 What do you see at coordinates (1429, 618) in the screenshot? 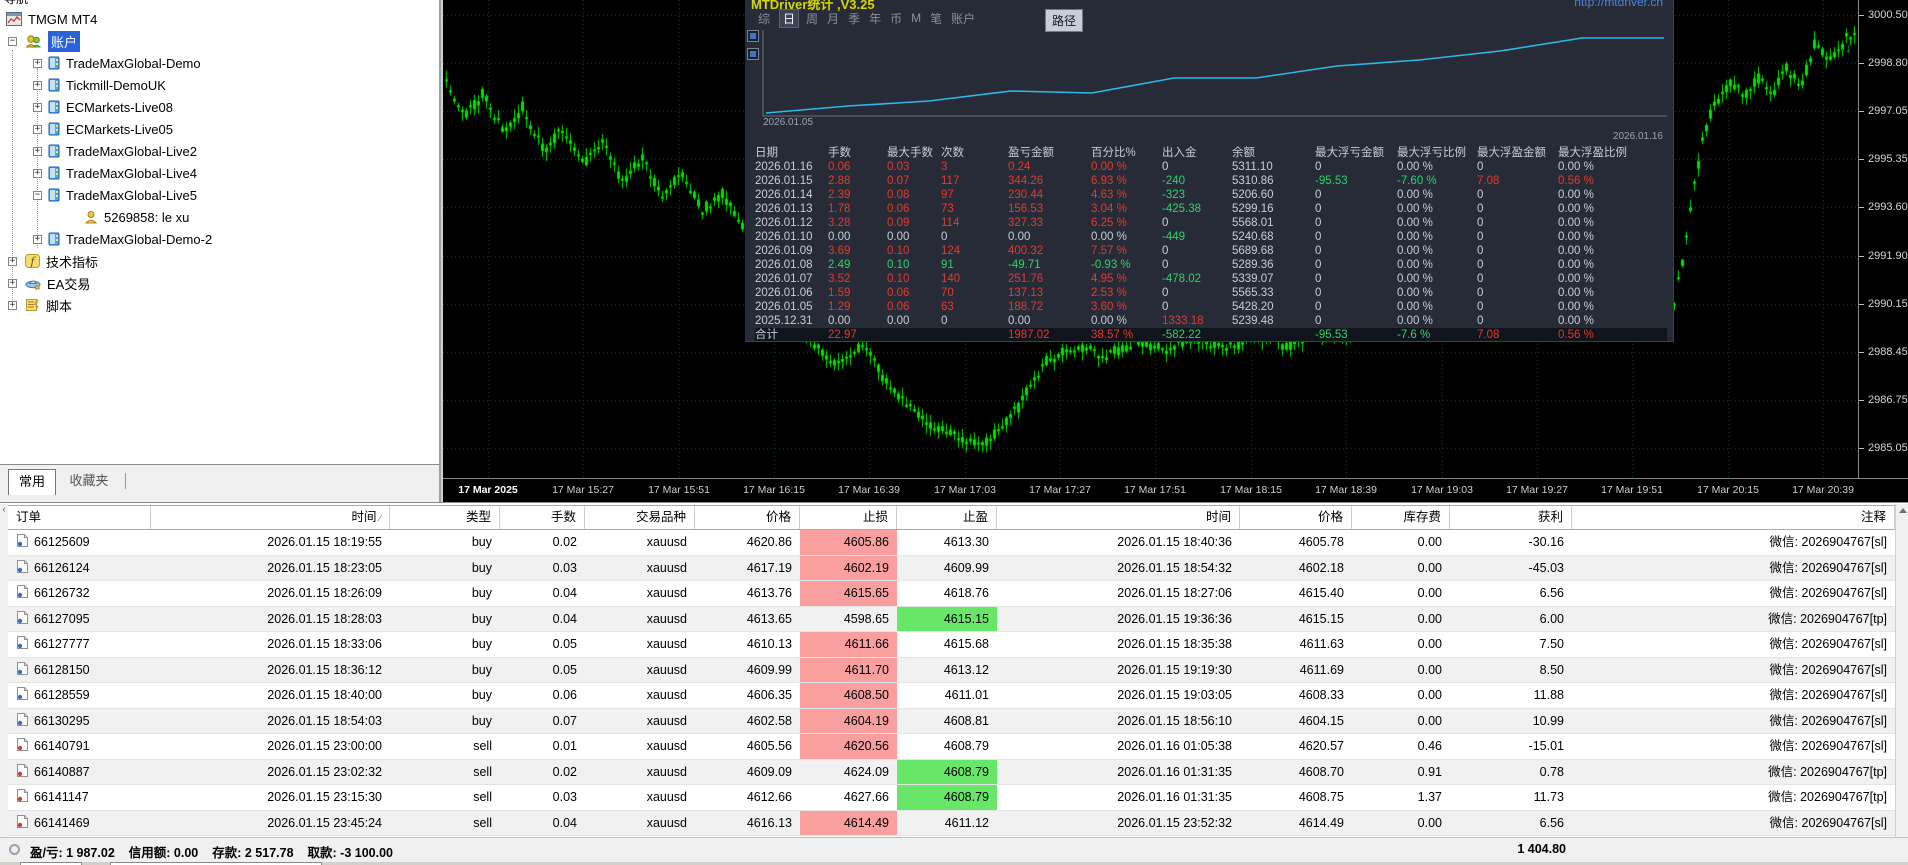
I see `cell-swap: 0.00` at bounding box center [1429, 618].